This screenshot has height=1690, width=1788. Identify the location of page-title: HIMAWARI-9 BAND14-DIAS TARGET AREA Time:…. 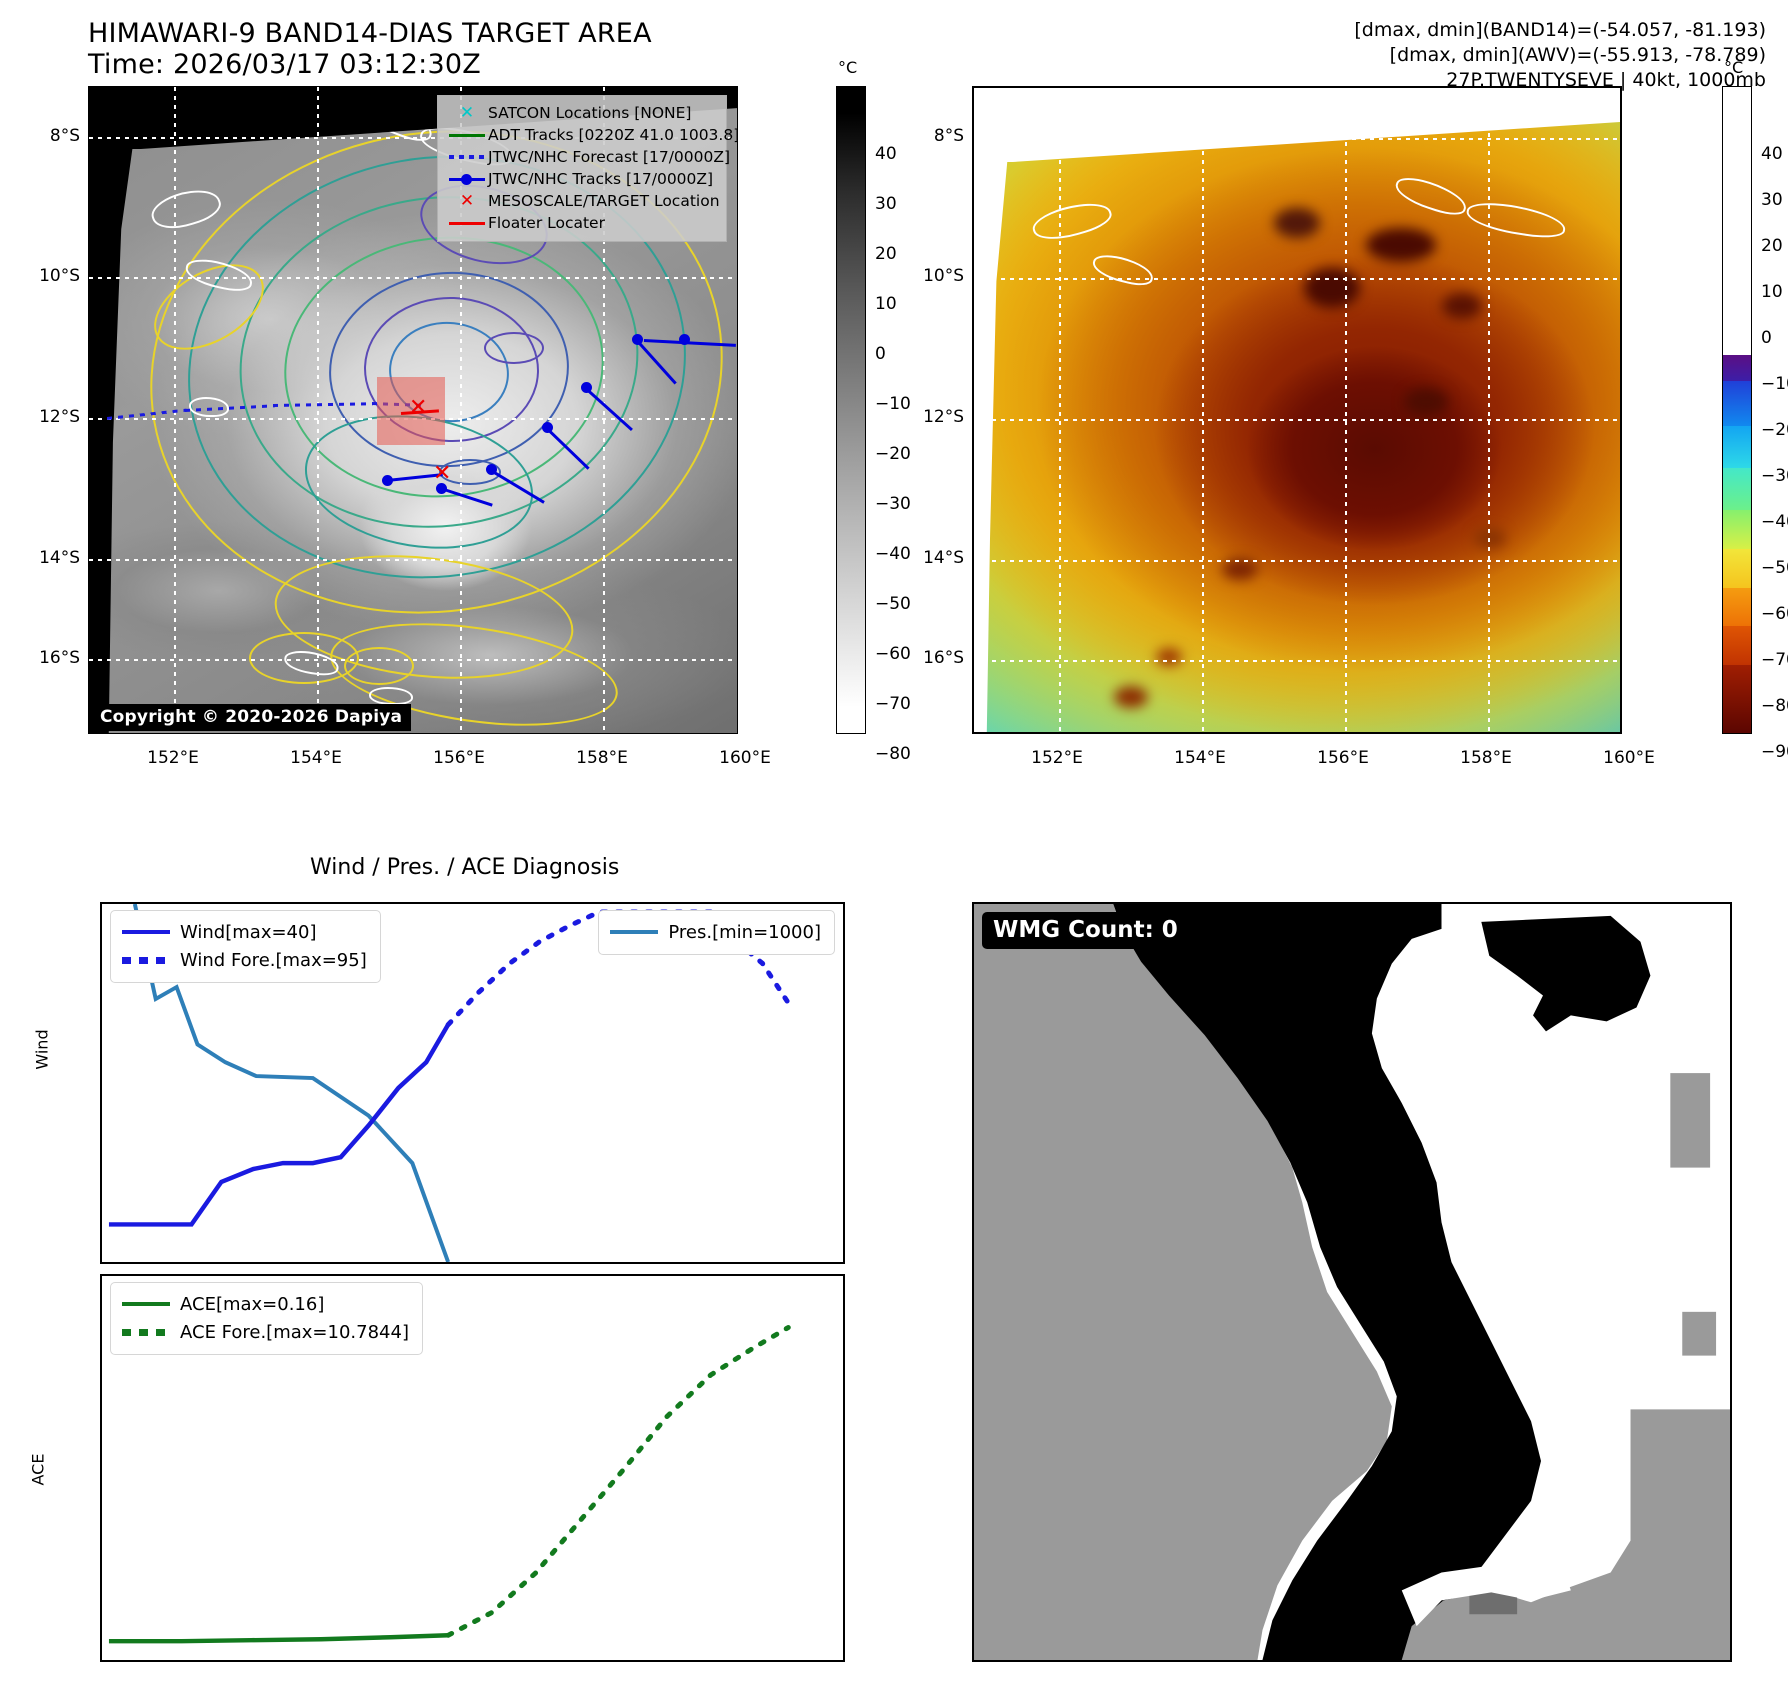
(370, 49).